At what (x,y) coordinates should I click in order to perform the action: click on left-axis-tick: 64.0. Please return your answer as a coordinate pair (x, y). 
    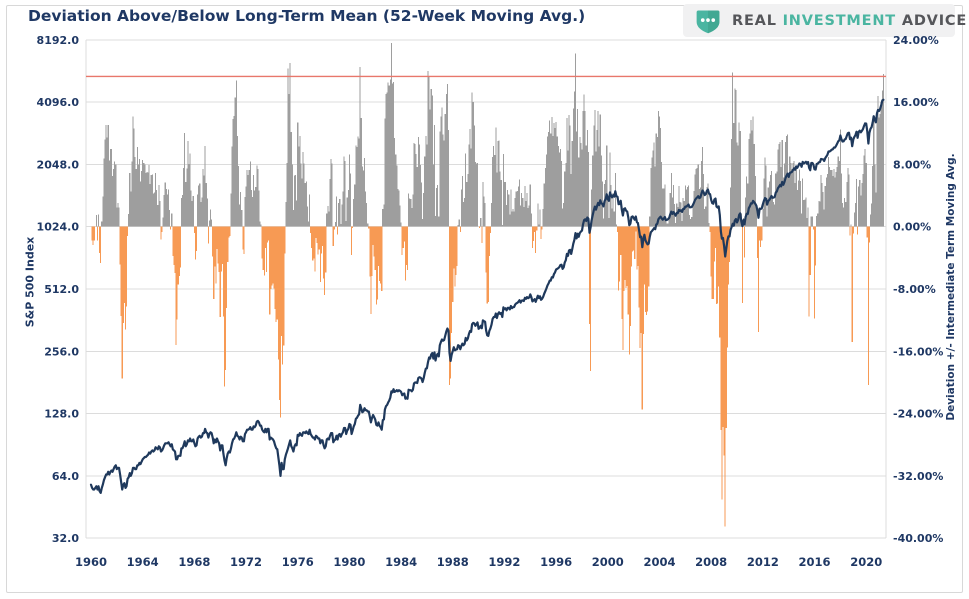
    Looking at the image, I should click on (65, 476).